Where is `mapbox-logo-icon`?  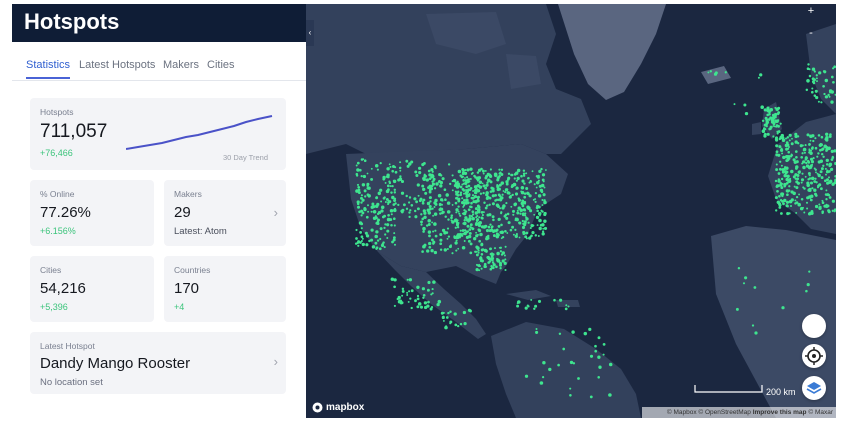 mapbox-logo-icon is located at coordinates (317, 407).